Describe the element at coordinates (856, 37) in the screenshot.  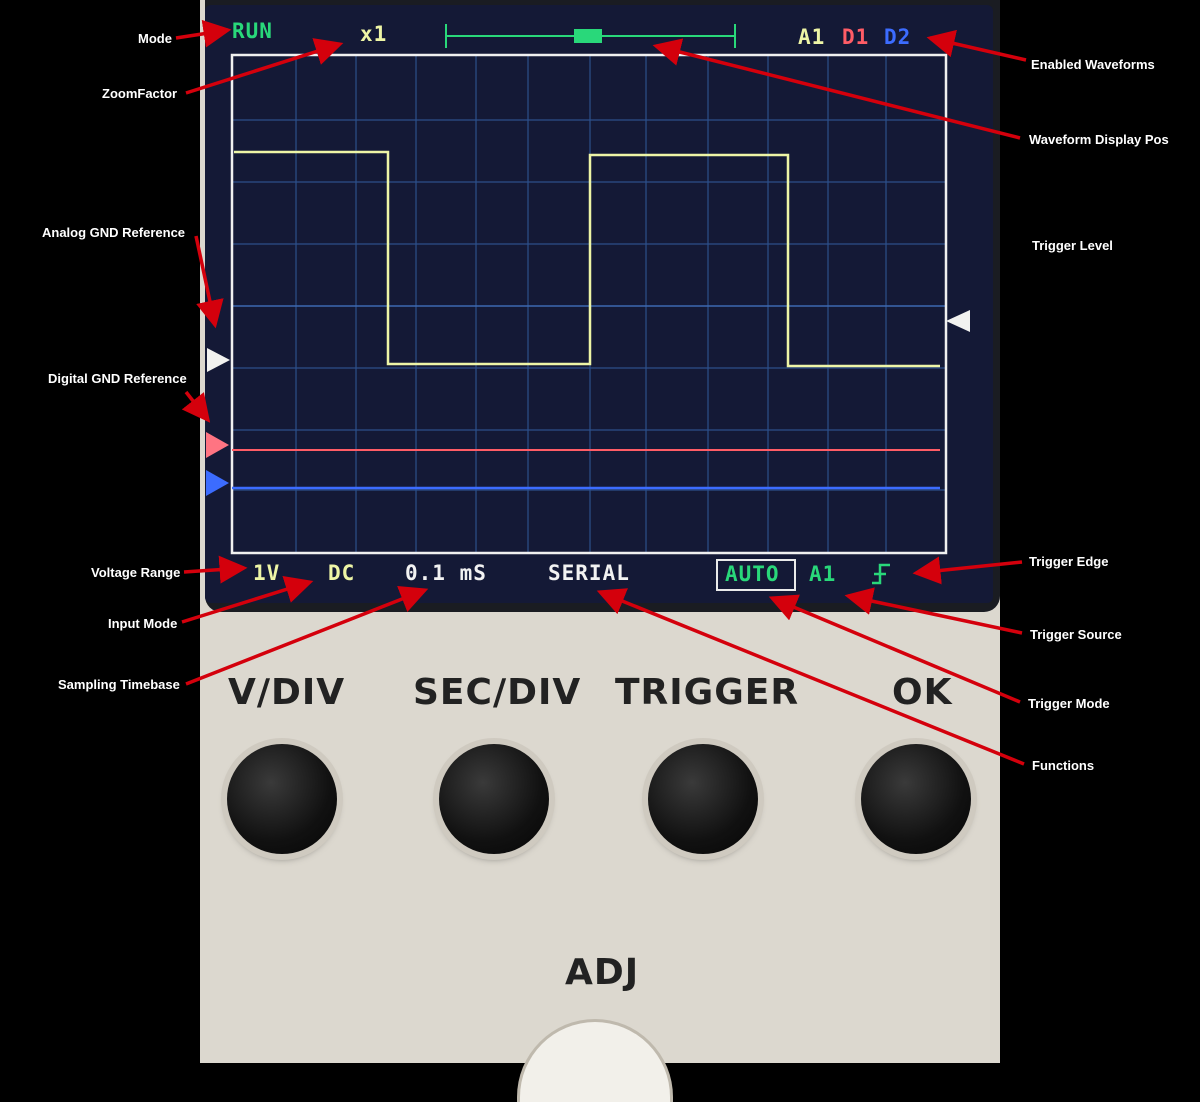
I see `waveform-d1-label: D1` at that location.